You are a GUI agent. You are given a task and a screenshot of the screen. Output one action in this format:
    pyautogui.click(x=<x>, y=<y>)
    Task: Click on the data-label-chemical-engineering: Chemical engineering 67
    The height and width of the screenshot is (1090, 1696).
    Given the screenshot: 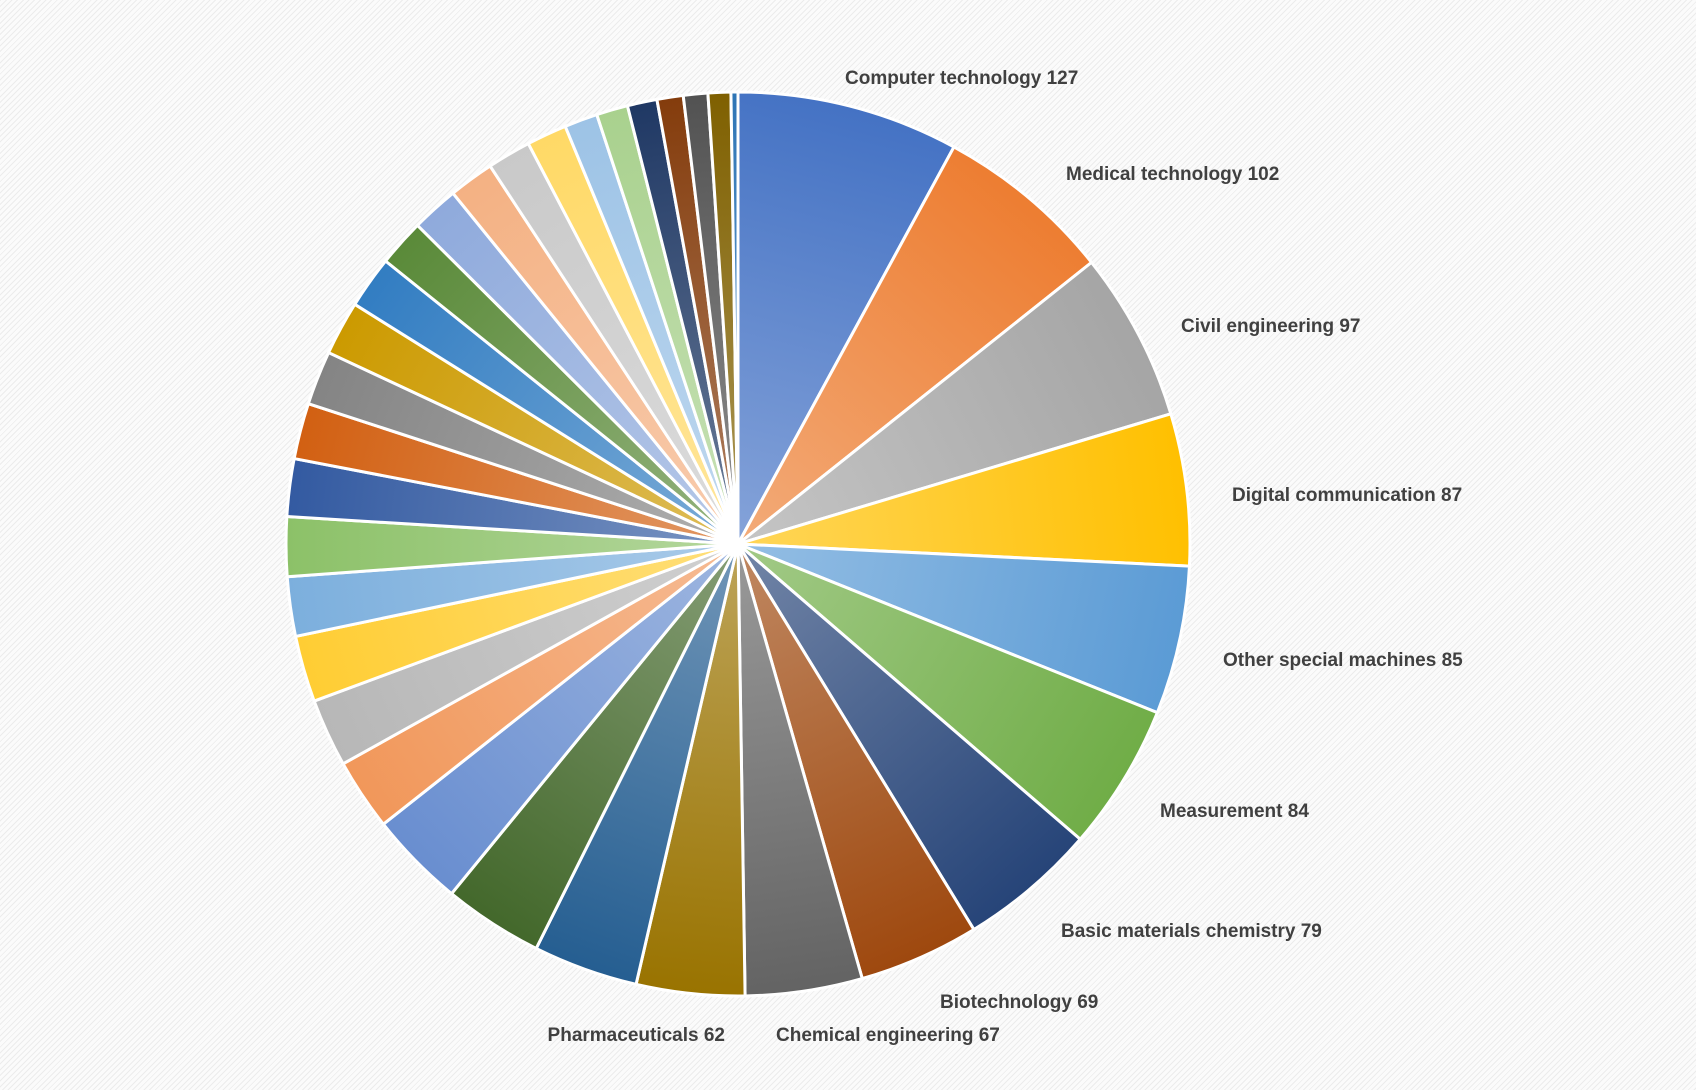 What is the action you would take?
    pyautogui.click(x=888, y=1035)
    